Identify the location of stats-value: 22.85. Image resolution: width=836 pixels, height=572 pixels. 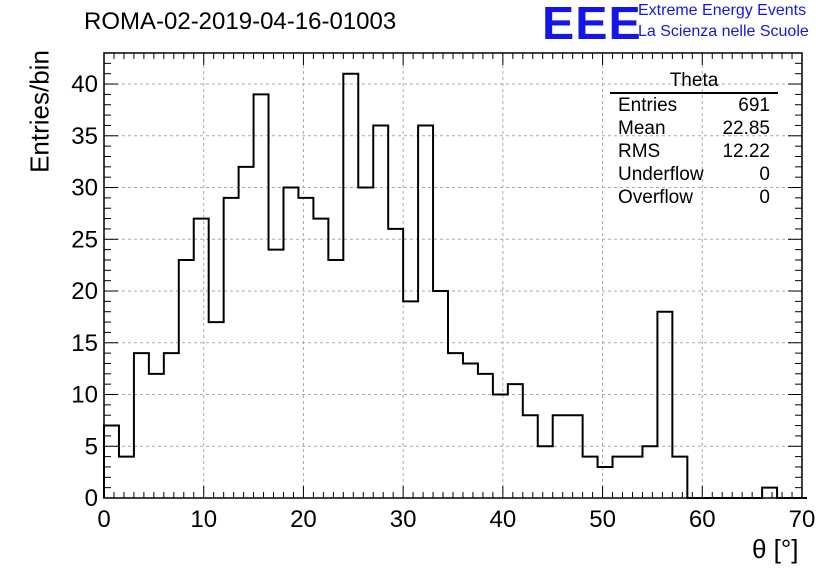
(746, 128).